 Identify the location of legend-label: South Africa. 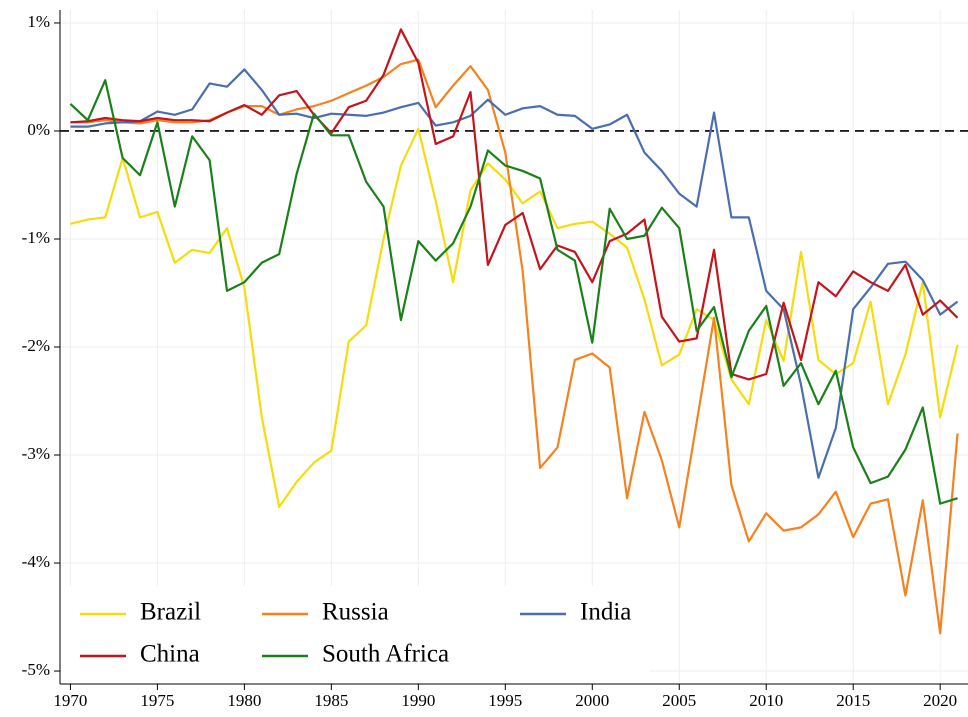
(385, 654).